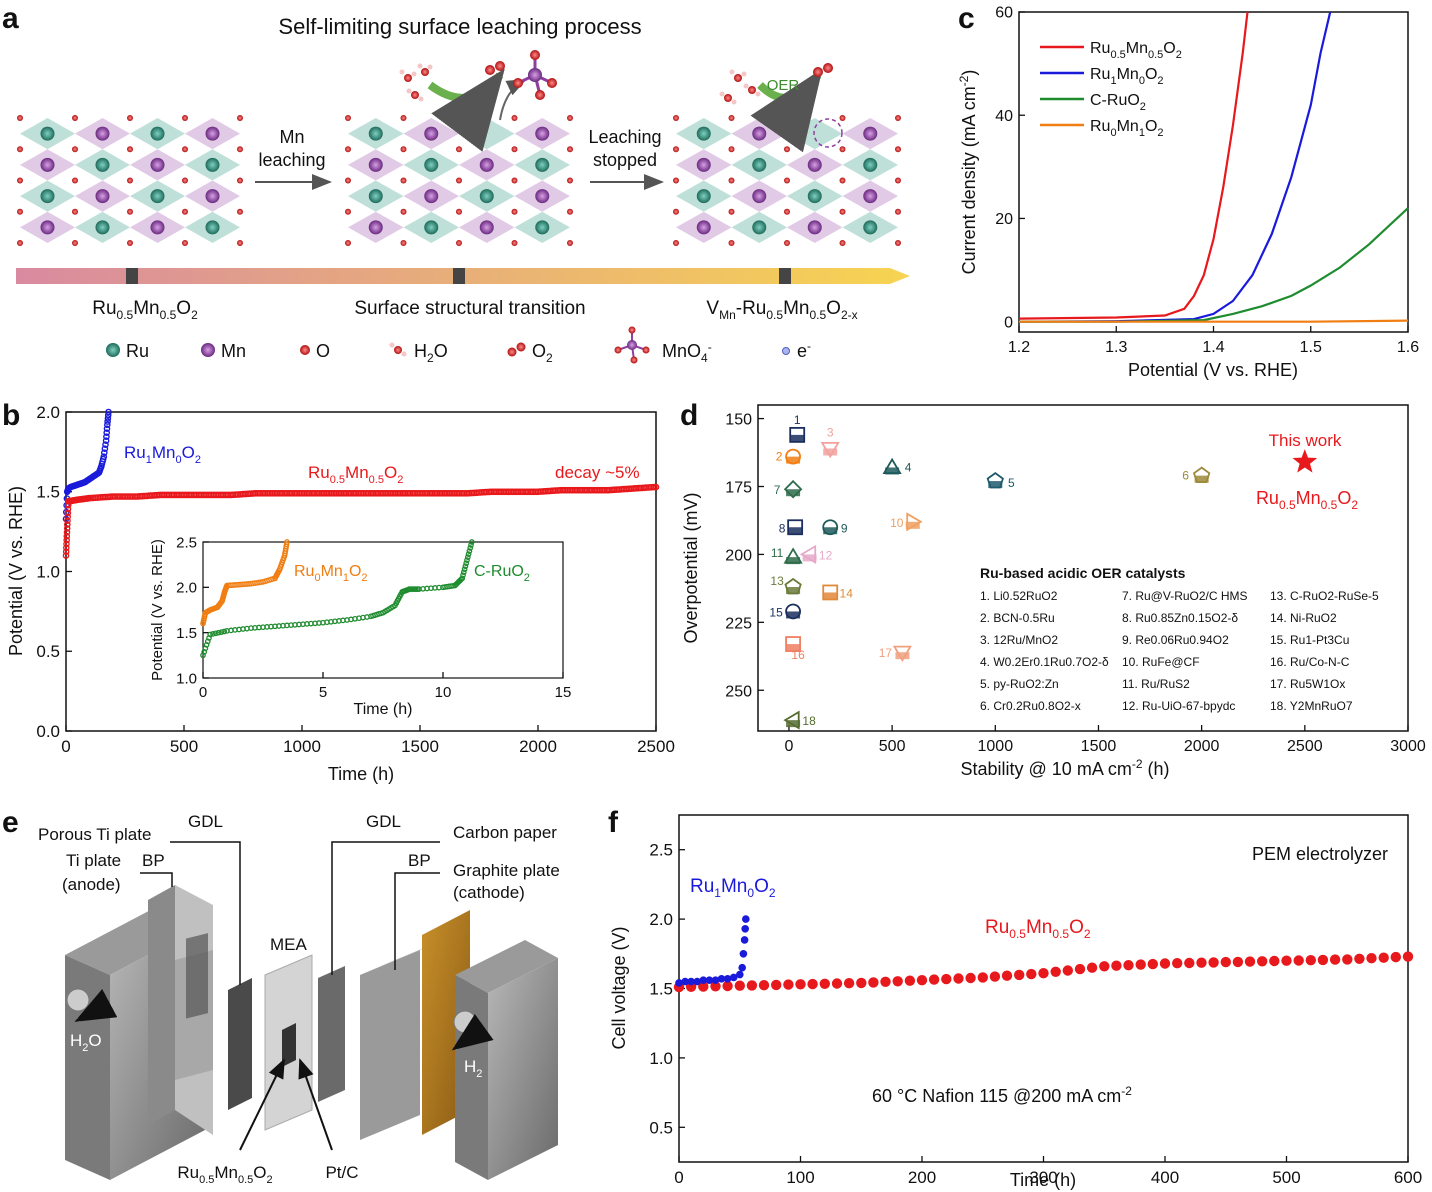 The width and height of the screenshot is (1432, 1192). What do you see at coordinates (11, 415) in the screenshot?
I see `panel-label-b: b` at bounding box center [11, 415].